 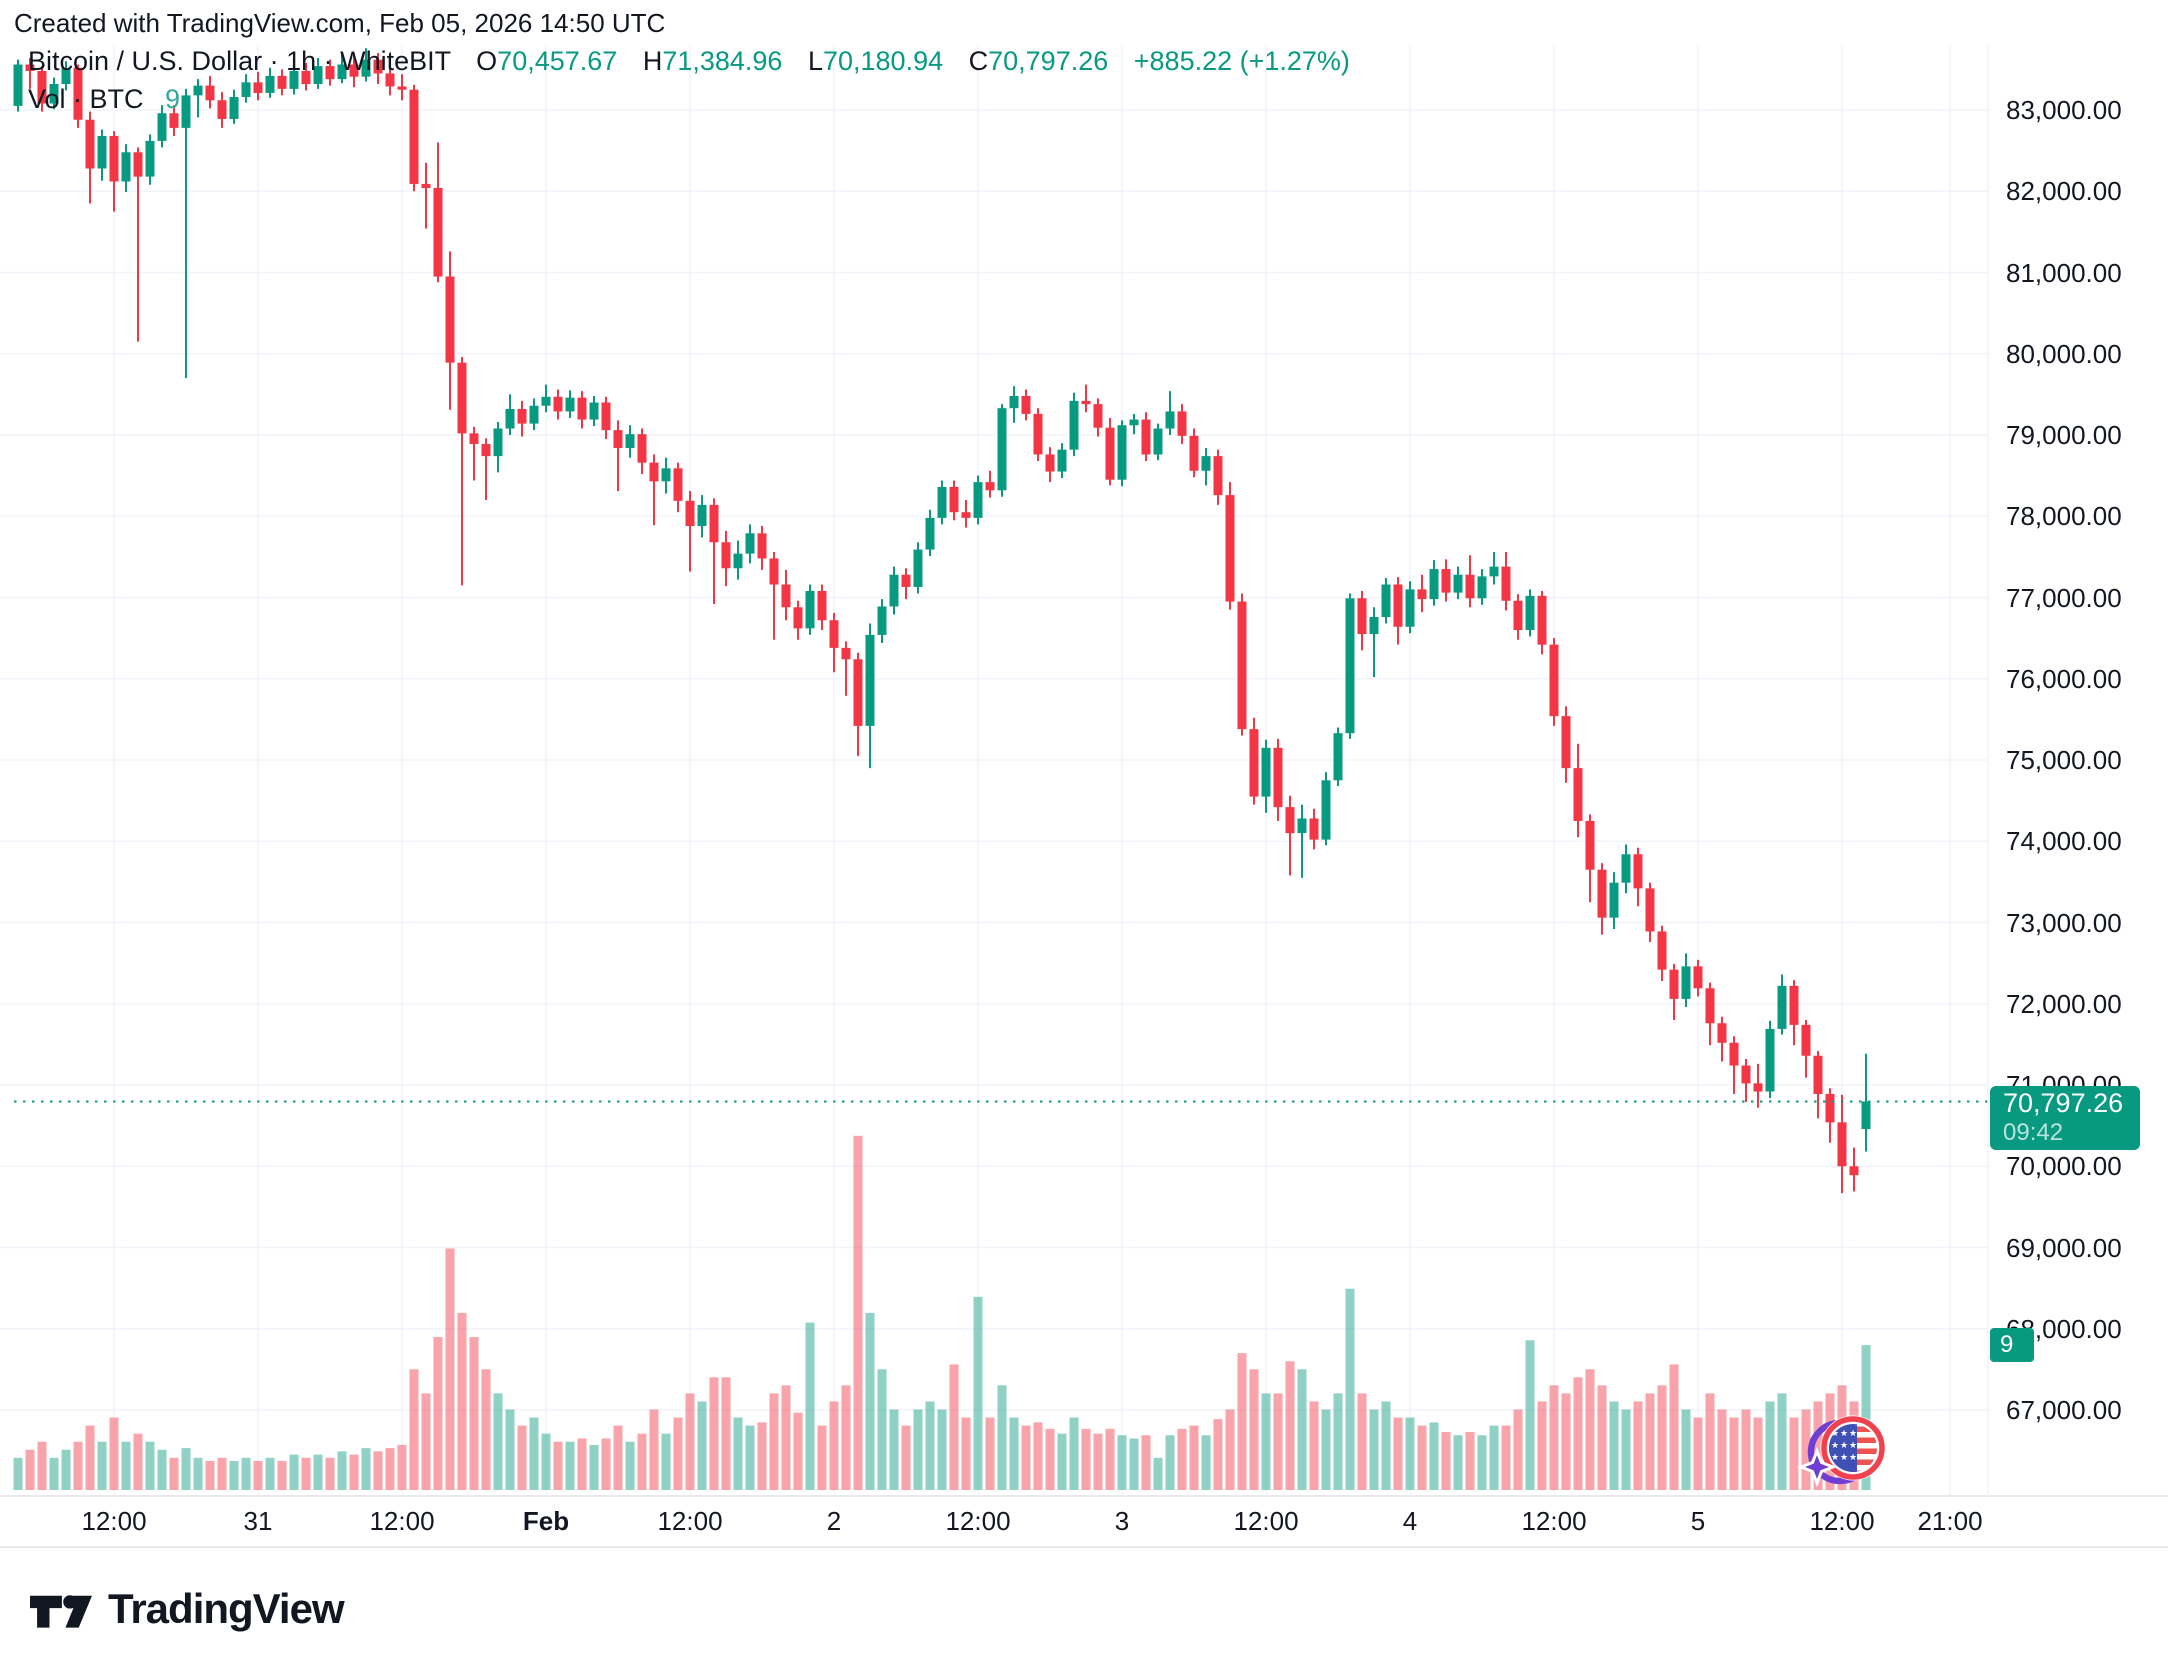 What do you see at coordinates (187, 1609) in the screenshot?
I see `tradingview-logo: TradingView` at bounding box center [187, 1609].